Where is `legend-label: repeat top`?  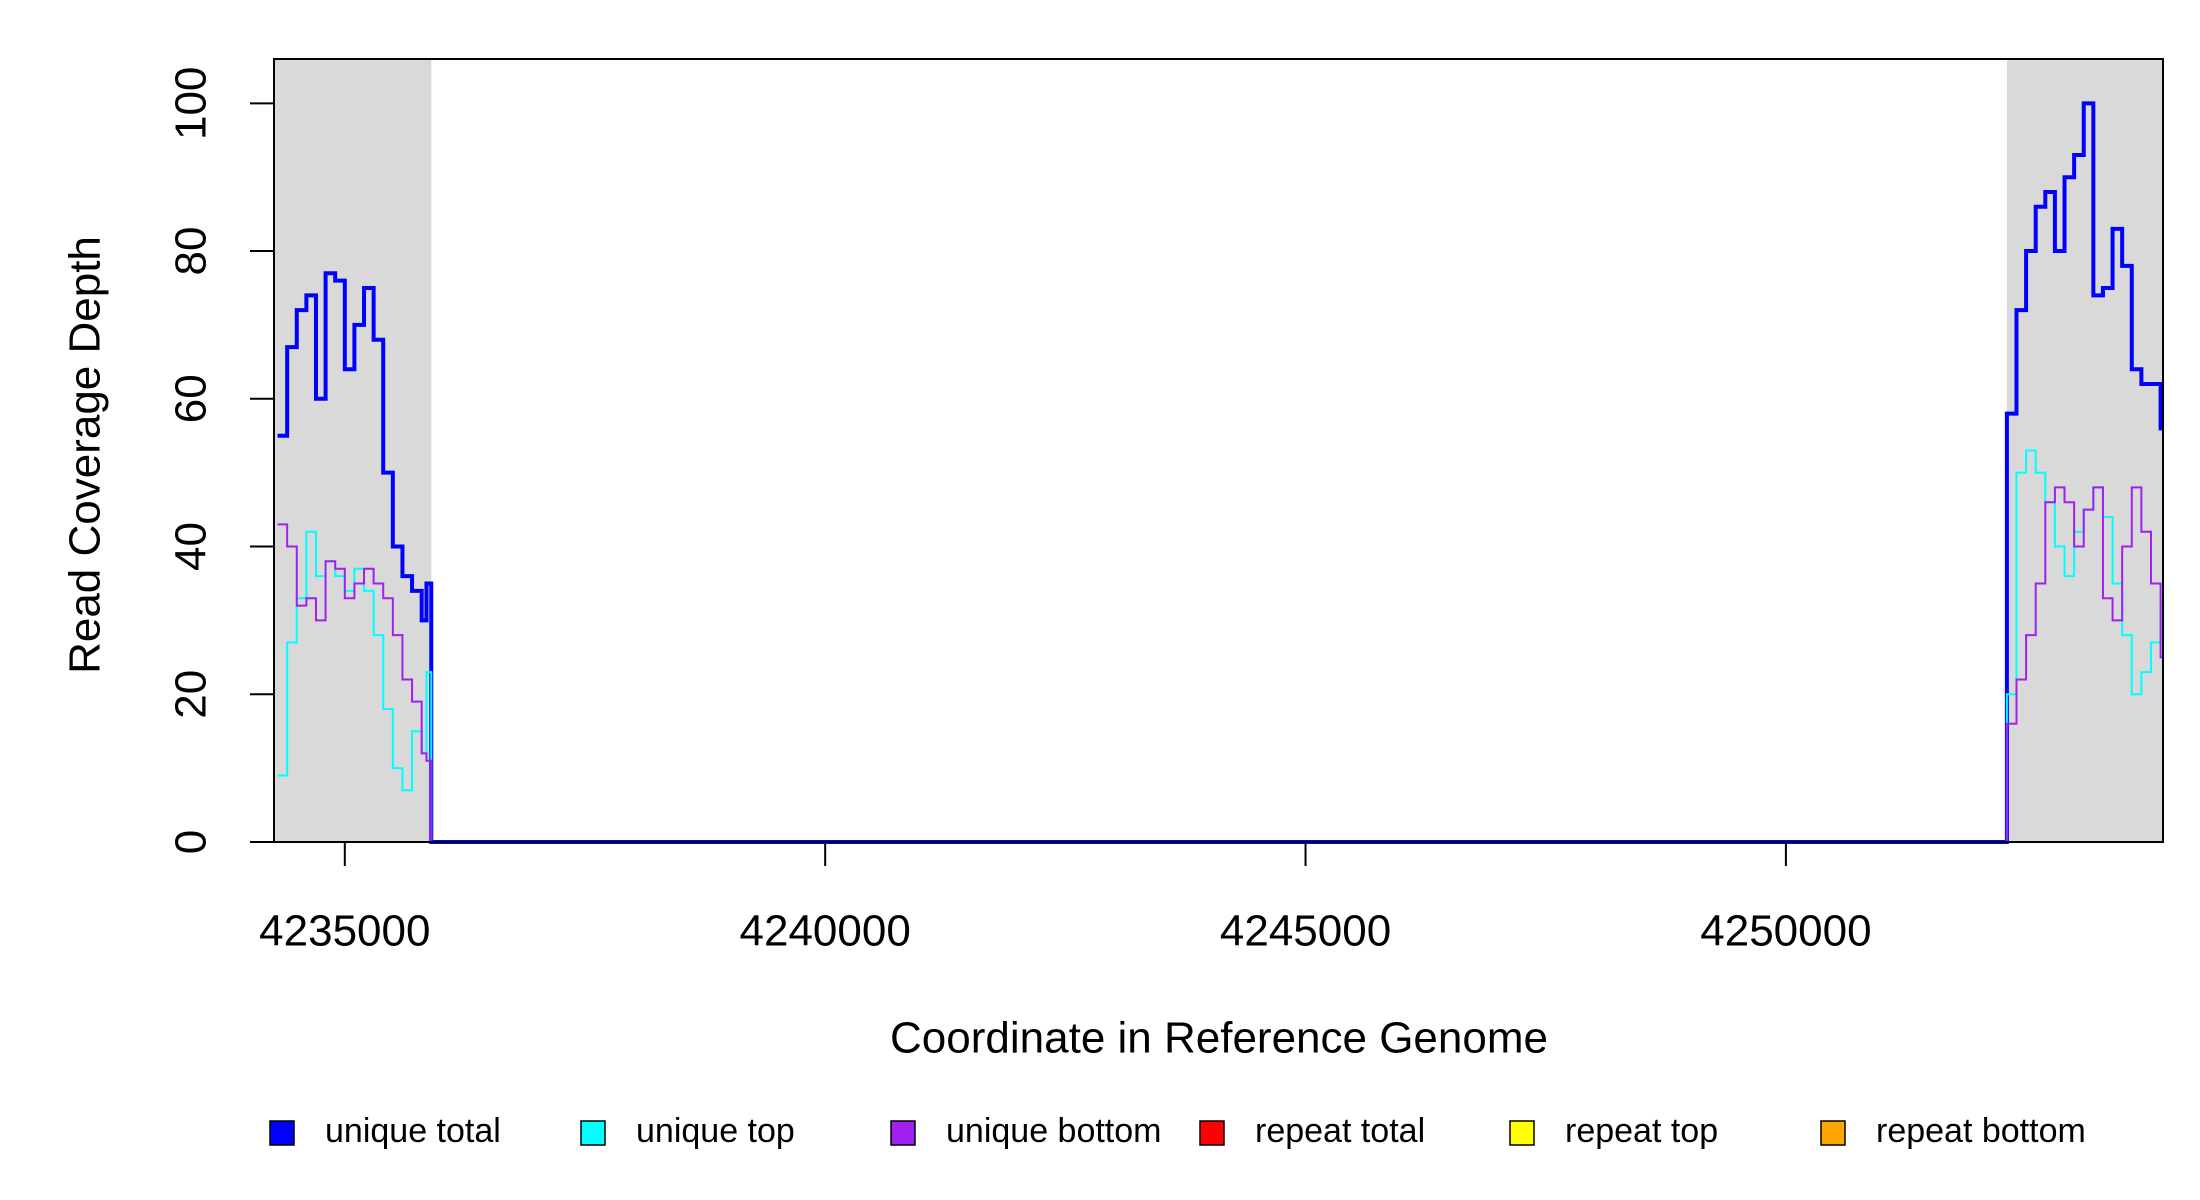
legend-label: repeat top is located at coordinates (1641, 1131).